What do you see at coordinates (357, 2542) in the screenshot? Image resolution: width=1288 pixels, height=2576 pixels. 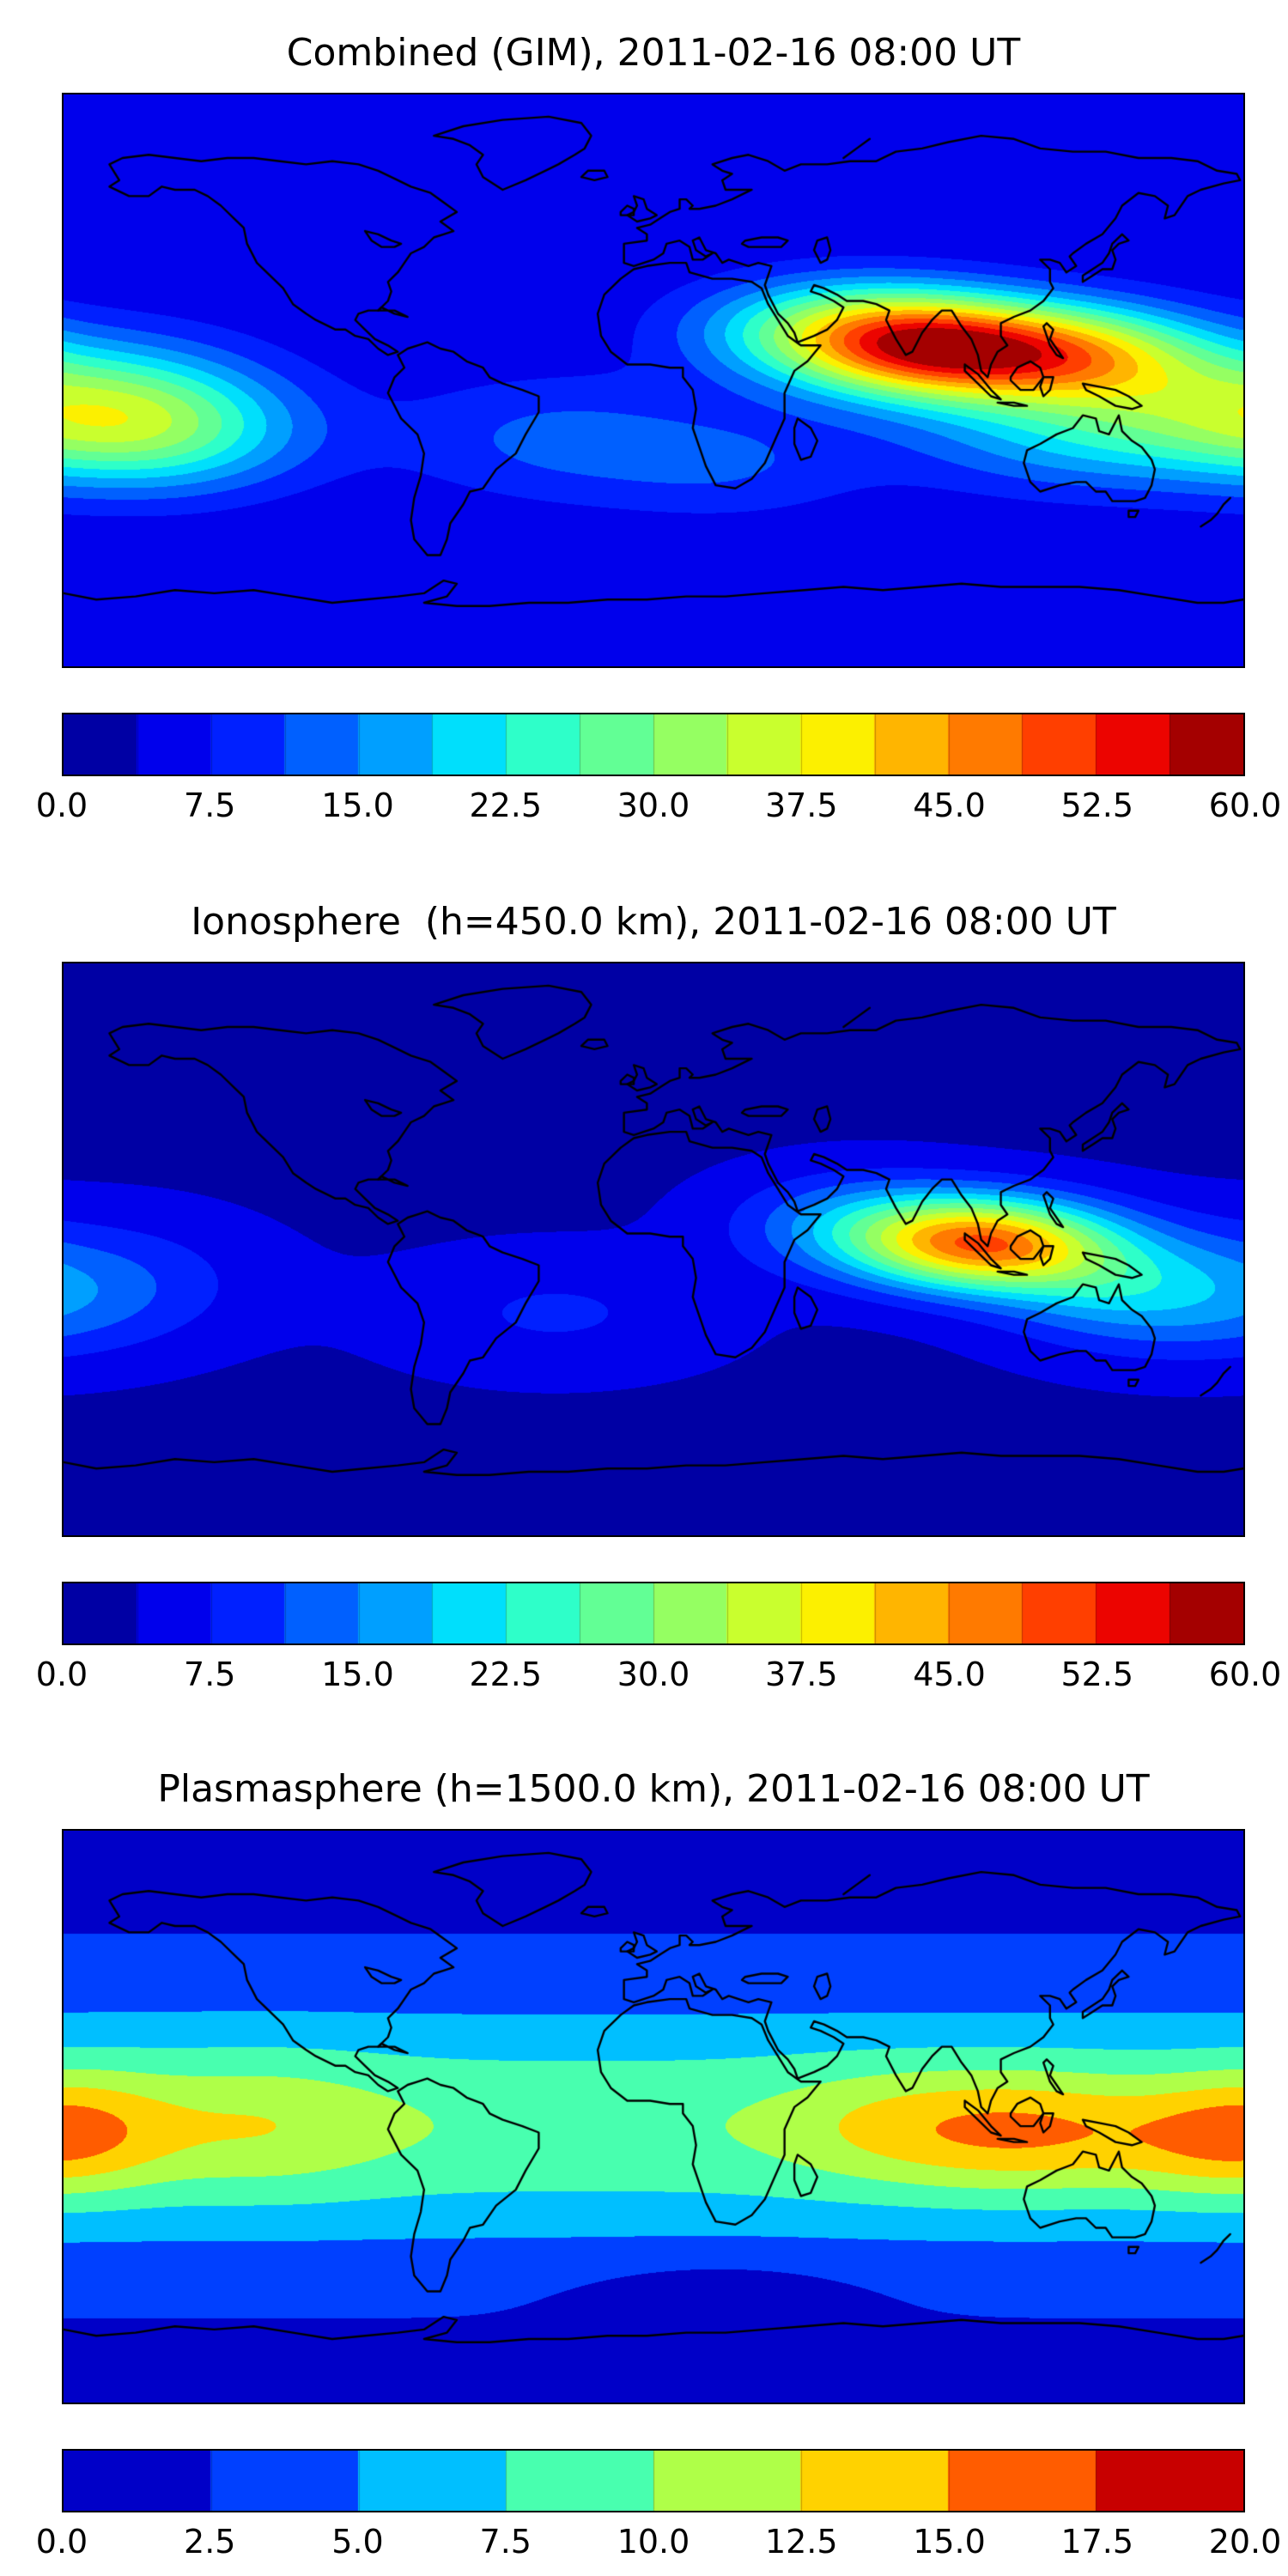 I see `tick-label: 5.0` at bounding box center [357, 2542].